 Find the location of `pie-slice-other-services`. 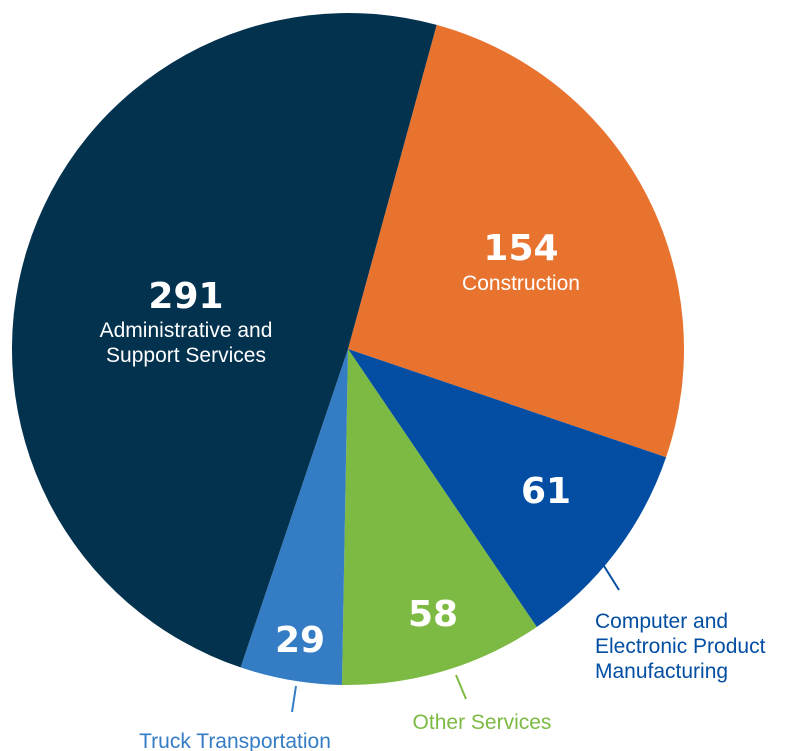

pie-slice-other-services is located at coordinates (439, 517).